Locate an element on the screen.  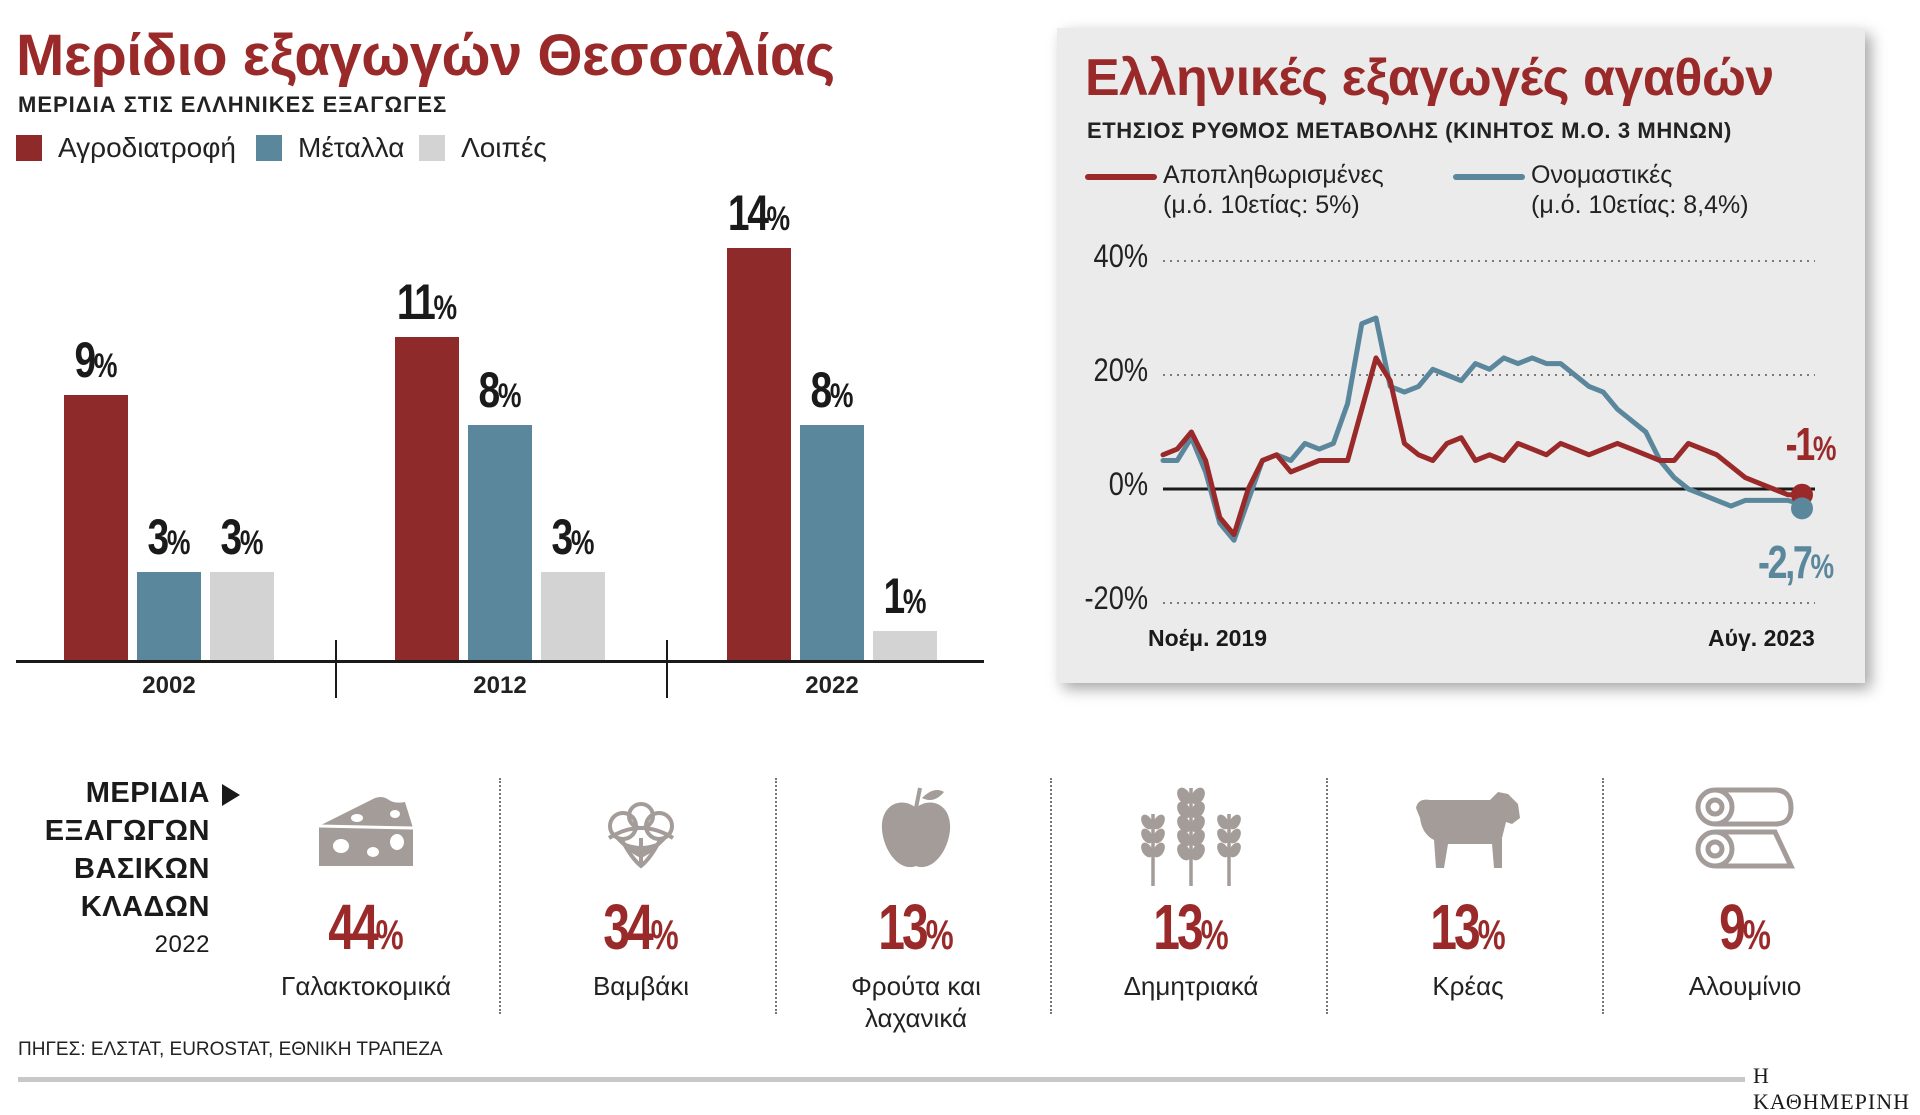
brand-logo: Η ΚΑΘΗΜΕΡΙΝΗ is located at coordinates (1832, 1089).